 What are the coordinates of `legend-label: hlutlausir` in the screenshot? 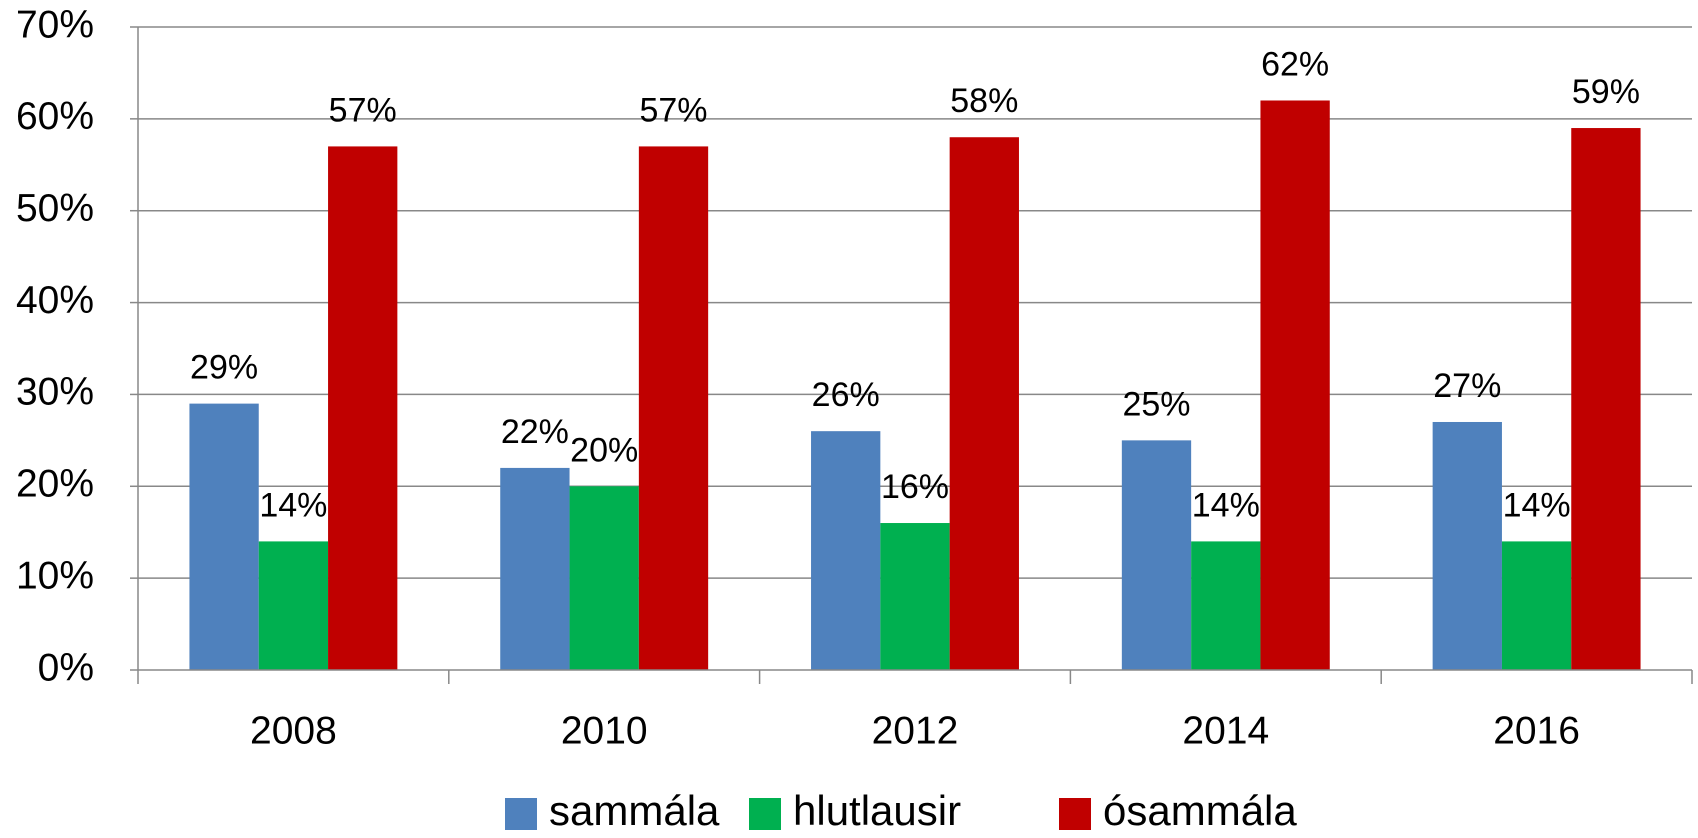 It's located at (877, 810).